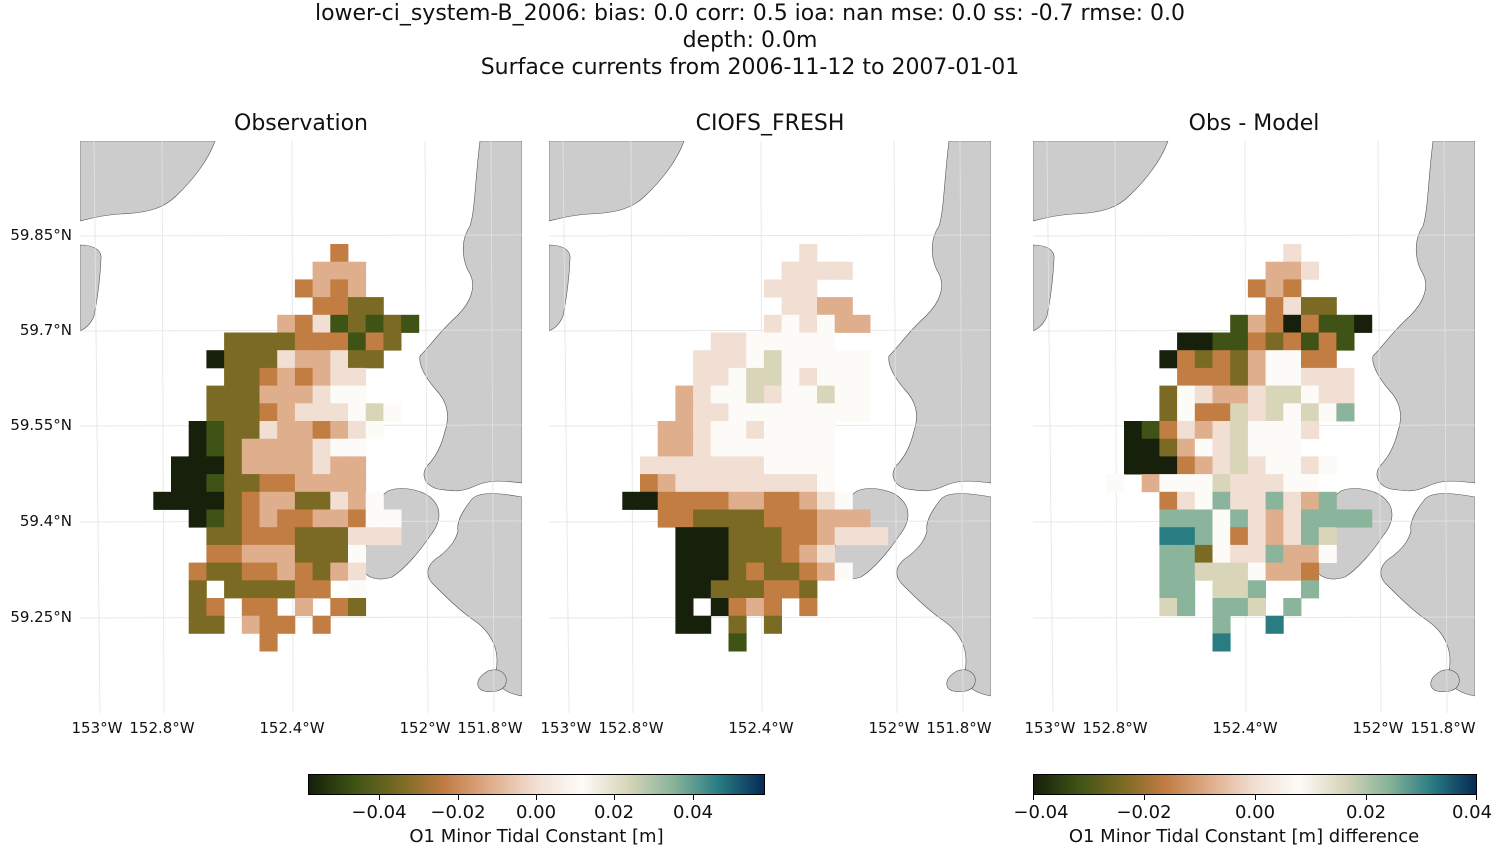 The width and height of the screenshot is (1500, 850). Describe the element at coordinates (1254, 235) in the screenshot. I see `latitude-gridline` at that location.